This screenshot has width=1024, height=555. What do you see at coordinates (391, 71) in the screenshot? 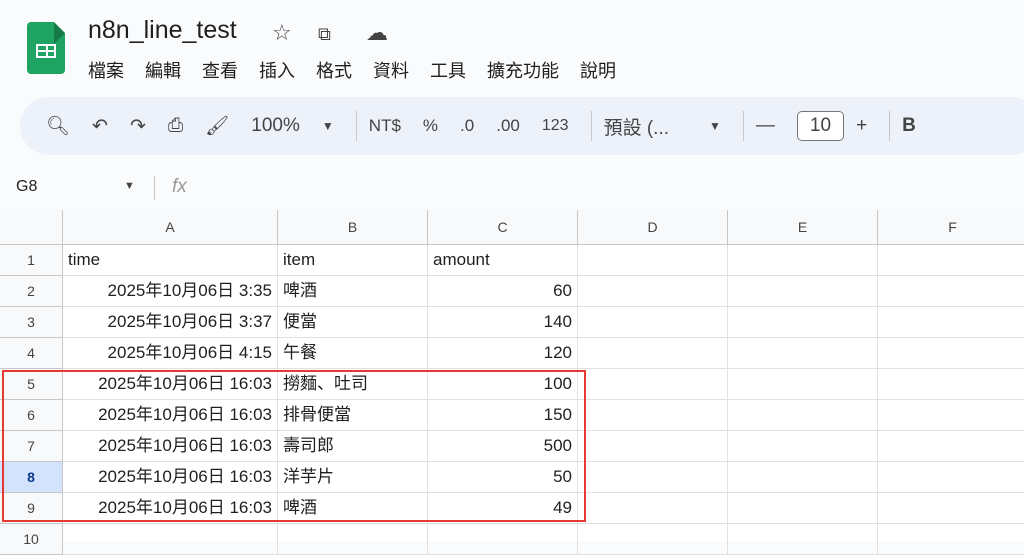
I see `menu-item: 資料` at bounding box center [391, 71].